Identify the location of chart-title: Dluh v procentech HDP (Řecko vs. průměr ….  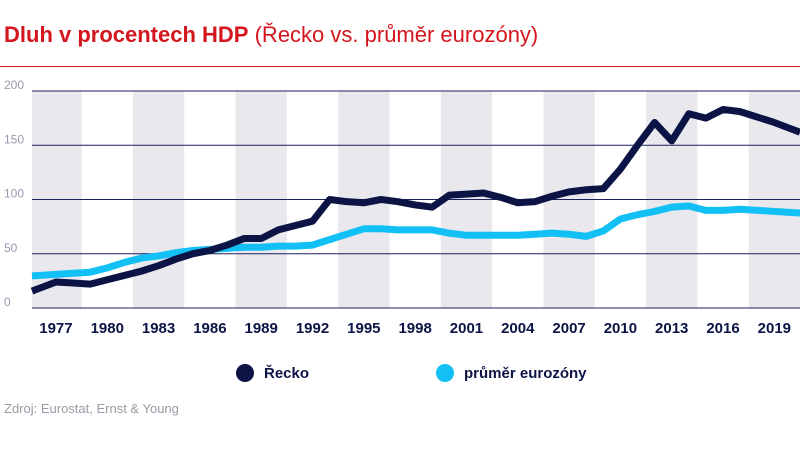
(271, 35).